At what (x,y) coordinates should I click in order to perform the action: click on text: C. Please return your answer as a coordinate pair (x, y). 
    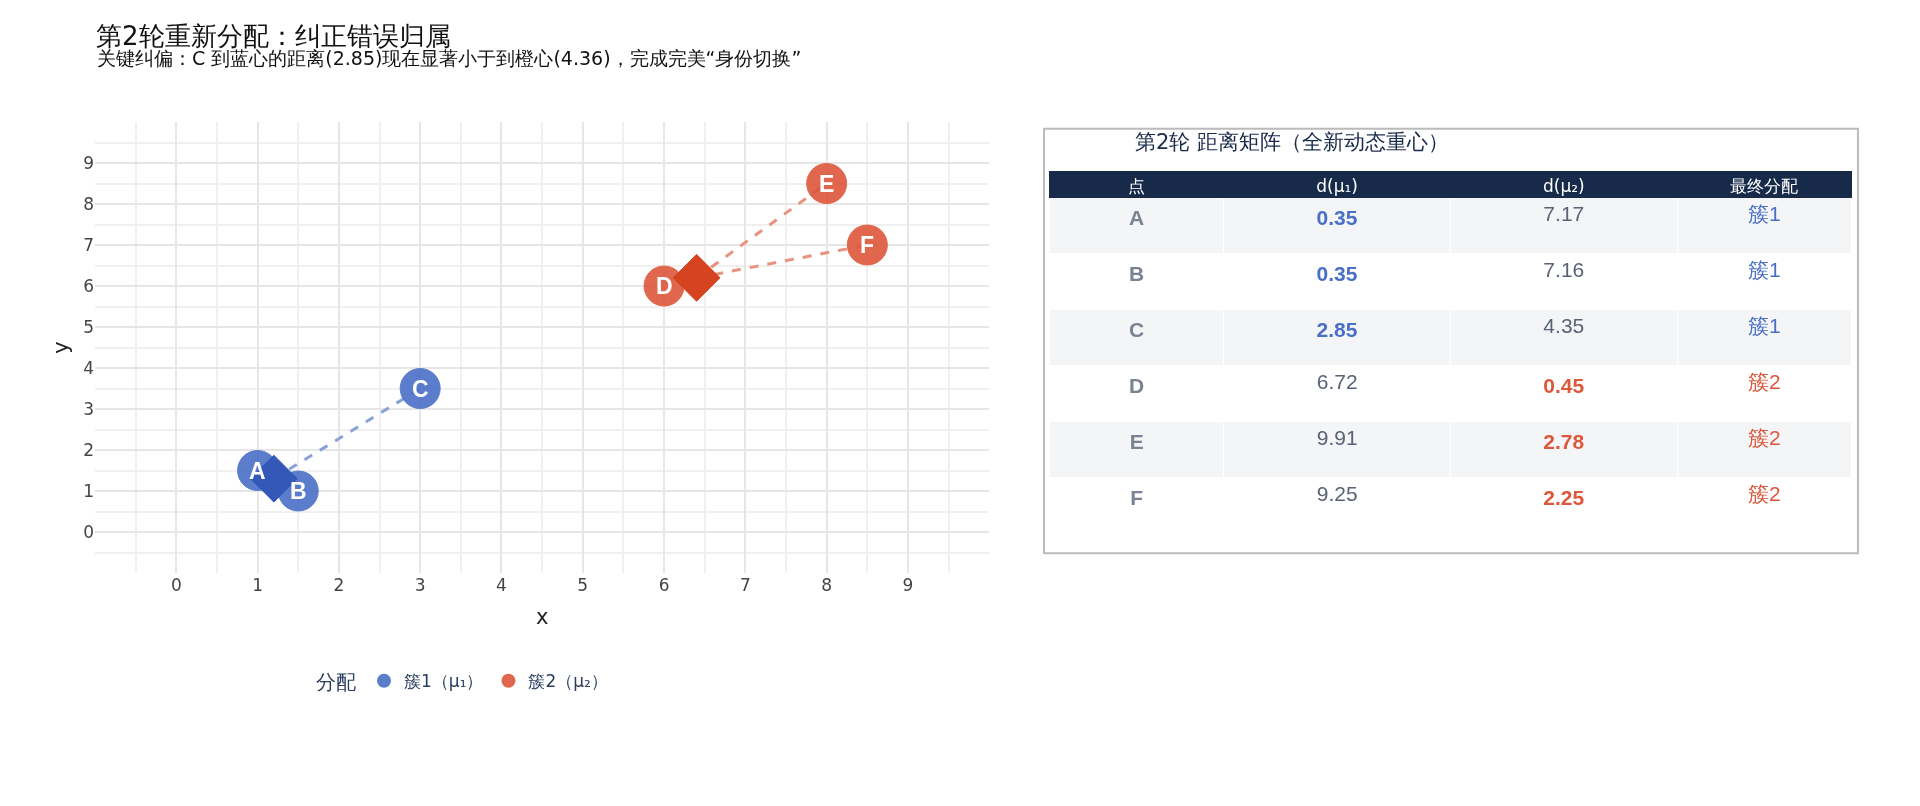
    Looking at the image, I should click on (1137, 329).